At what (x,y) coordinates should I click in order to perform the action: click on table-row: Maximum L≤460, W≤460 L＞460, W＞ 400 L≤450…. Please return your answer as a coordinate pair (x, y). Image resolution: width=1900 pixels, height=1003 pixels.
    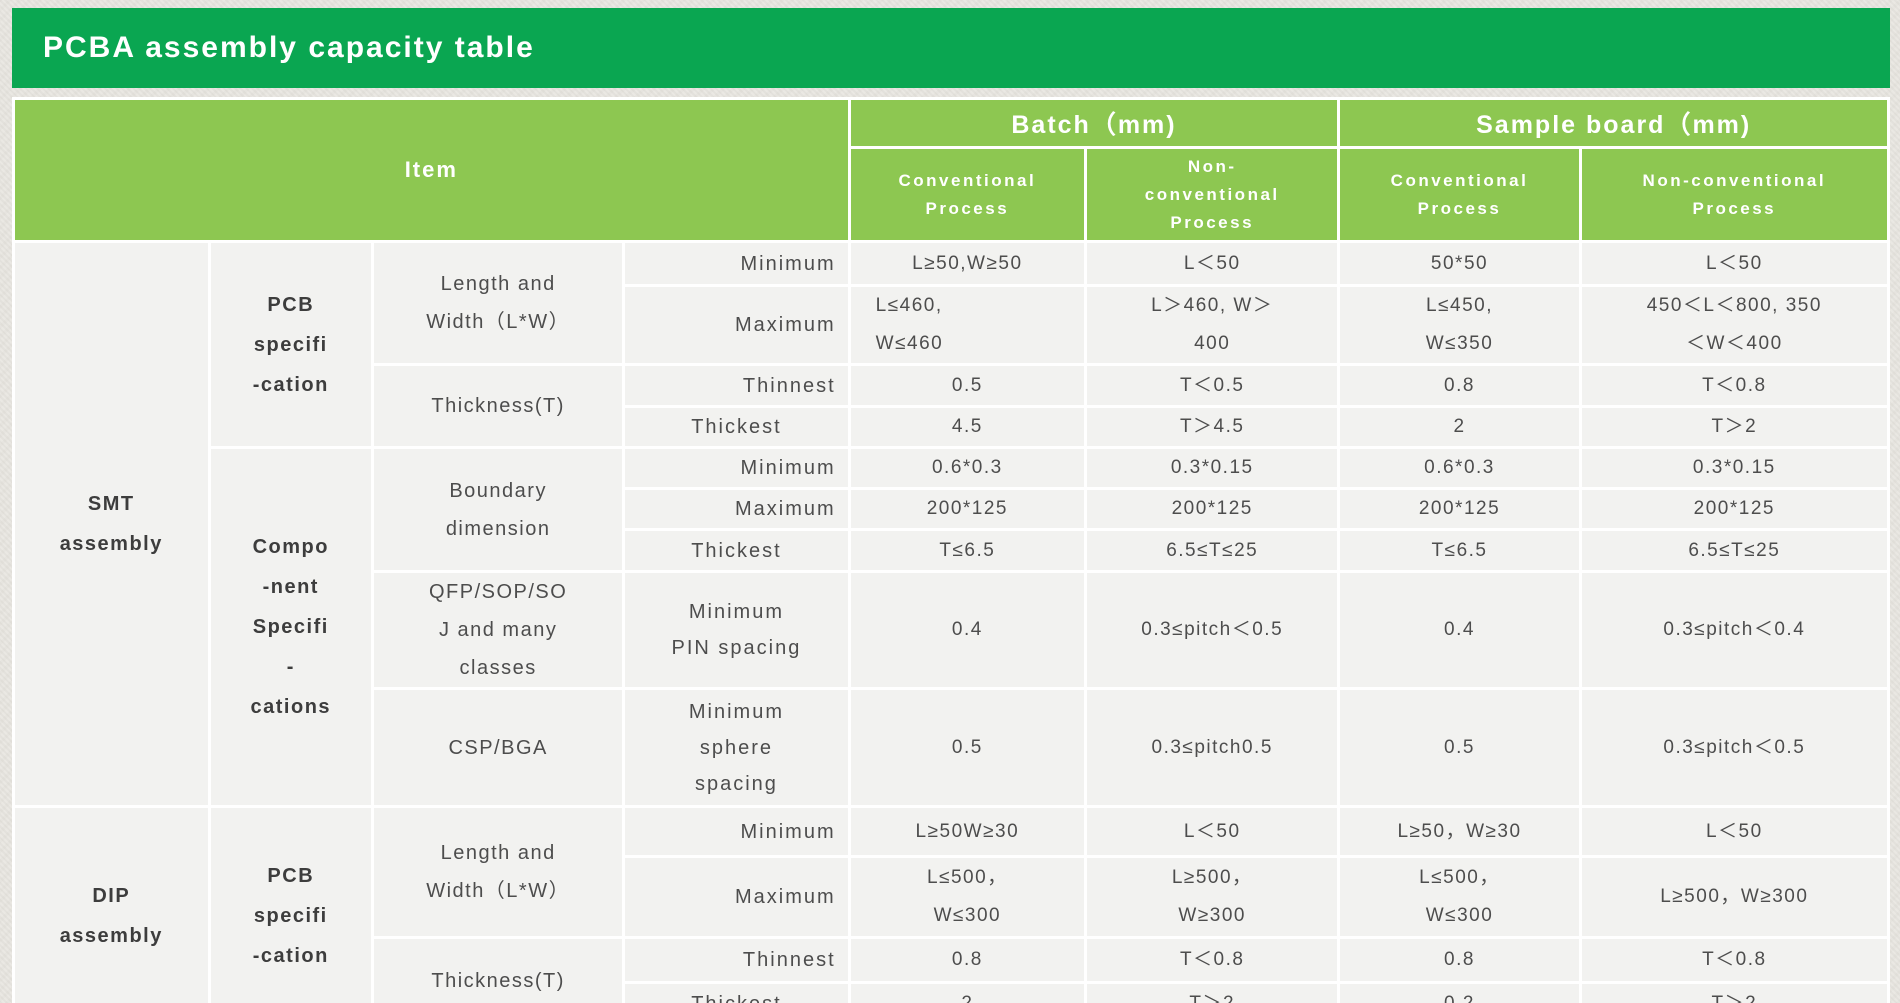
    Looking at the image, I should click on (952, 325).